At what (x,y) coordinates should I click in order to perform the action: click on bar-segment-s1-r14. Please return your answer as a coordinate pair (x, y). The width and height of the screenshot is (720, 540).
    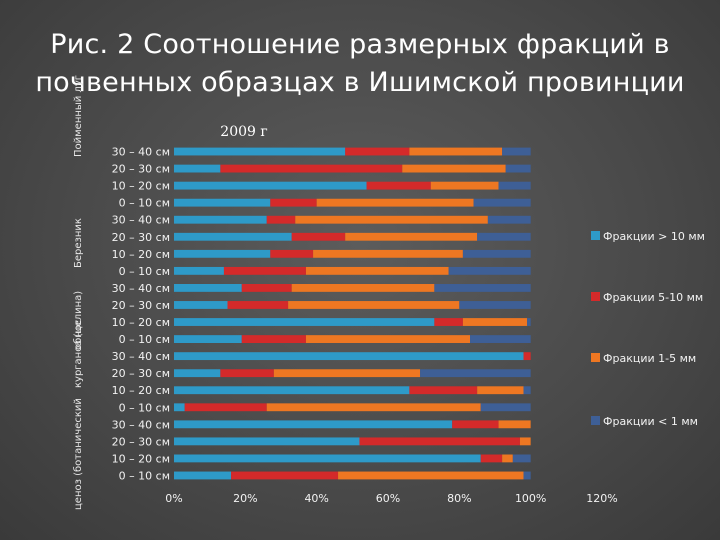
    Looking at the image, I should click on (443, 390).